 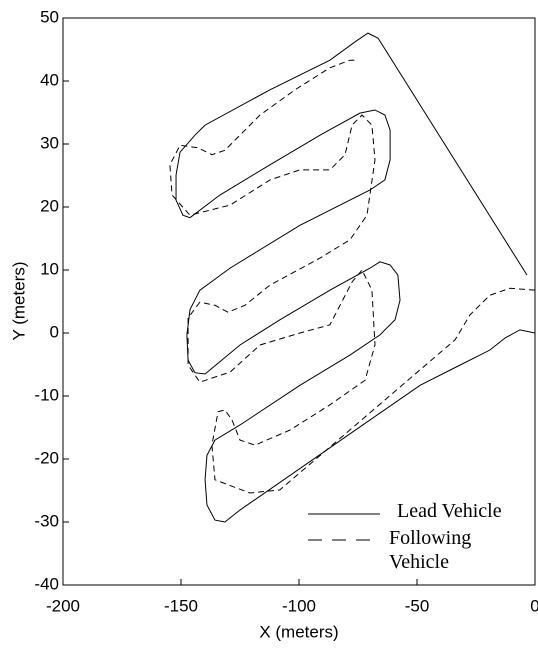 I want to click on x-tick-label: 0, so click(x=534, y=605).